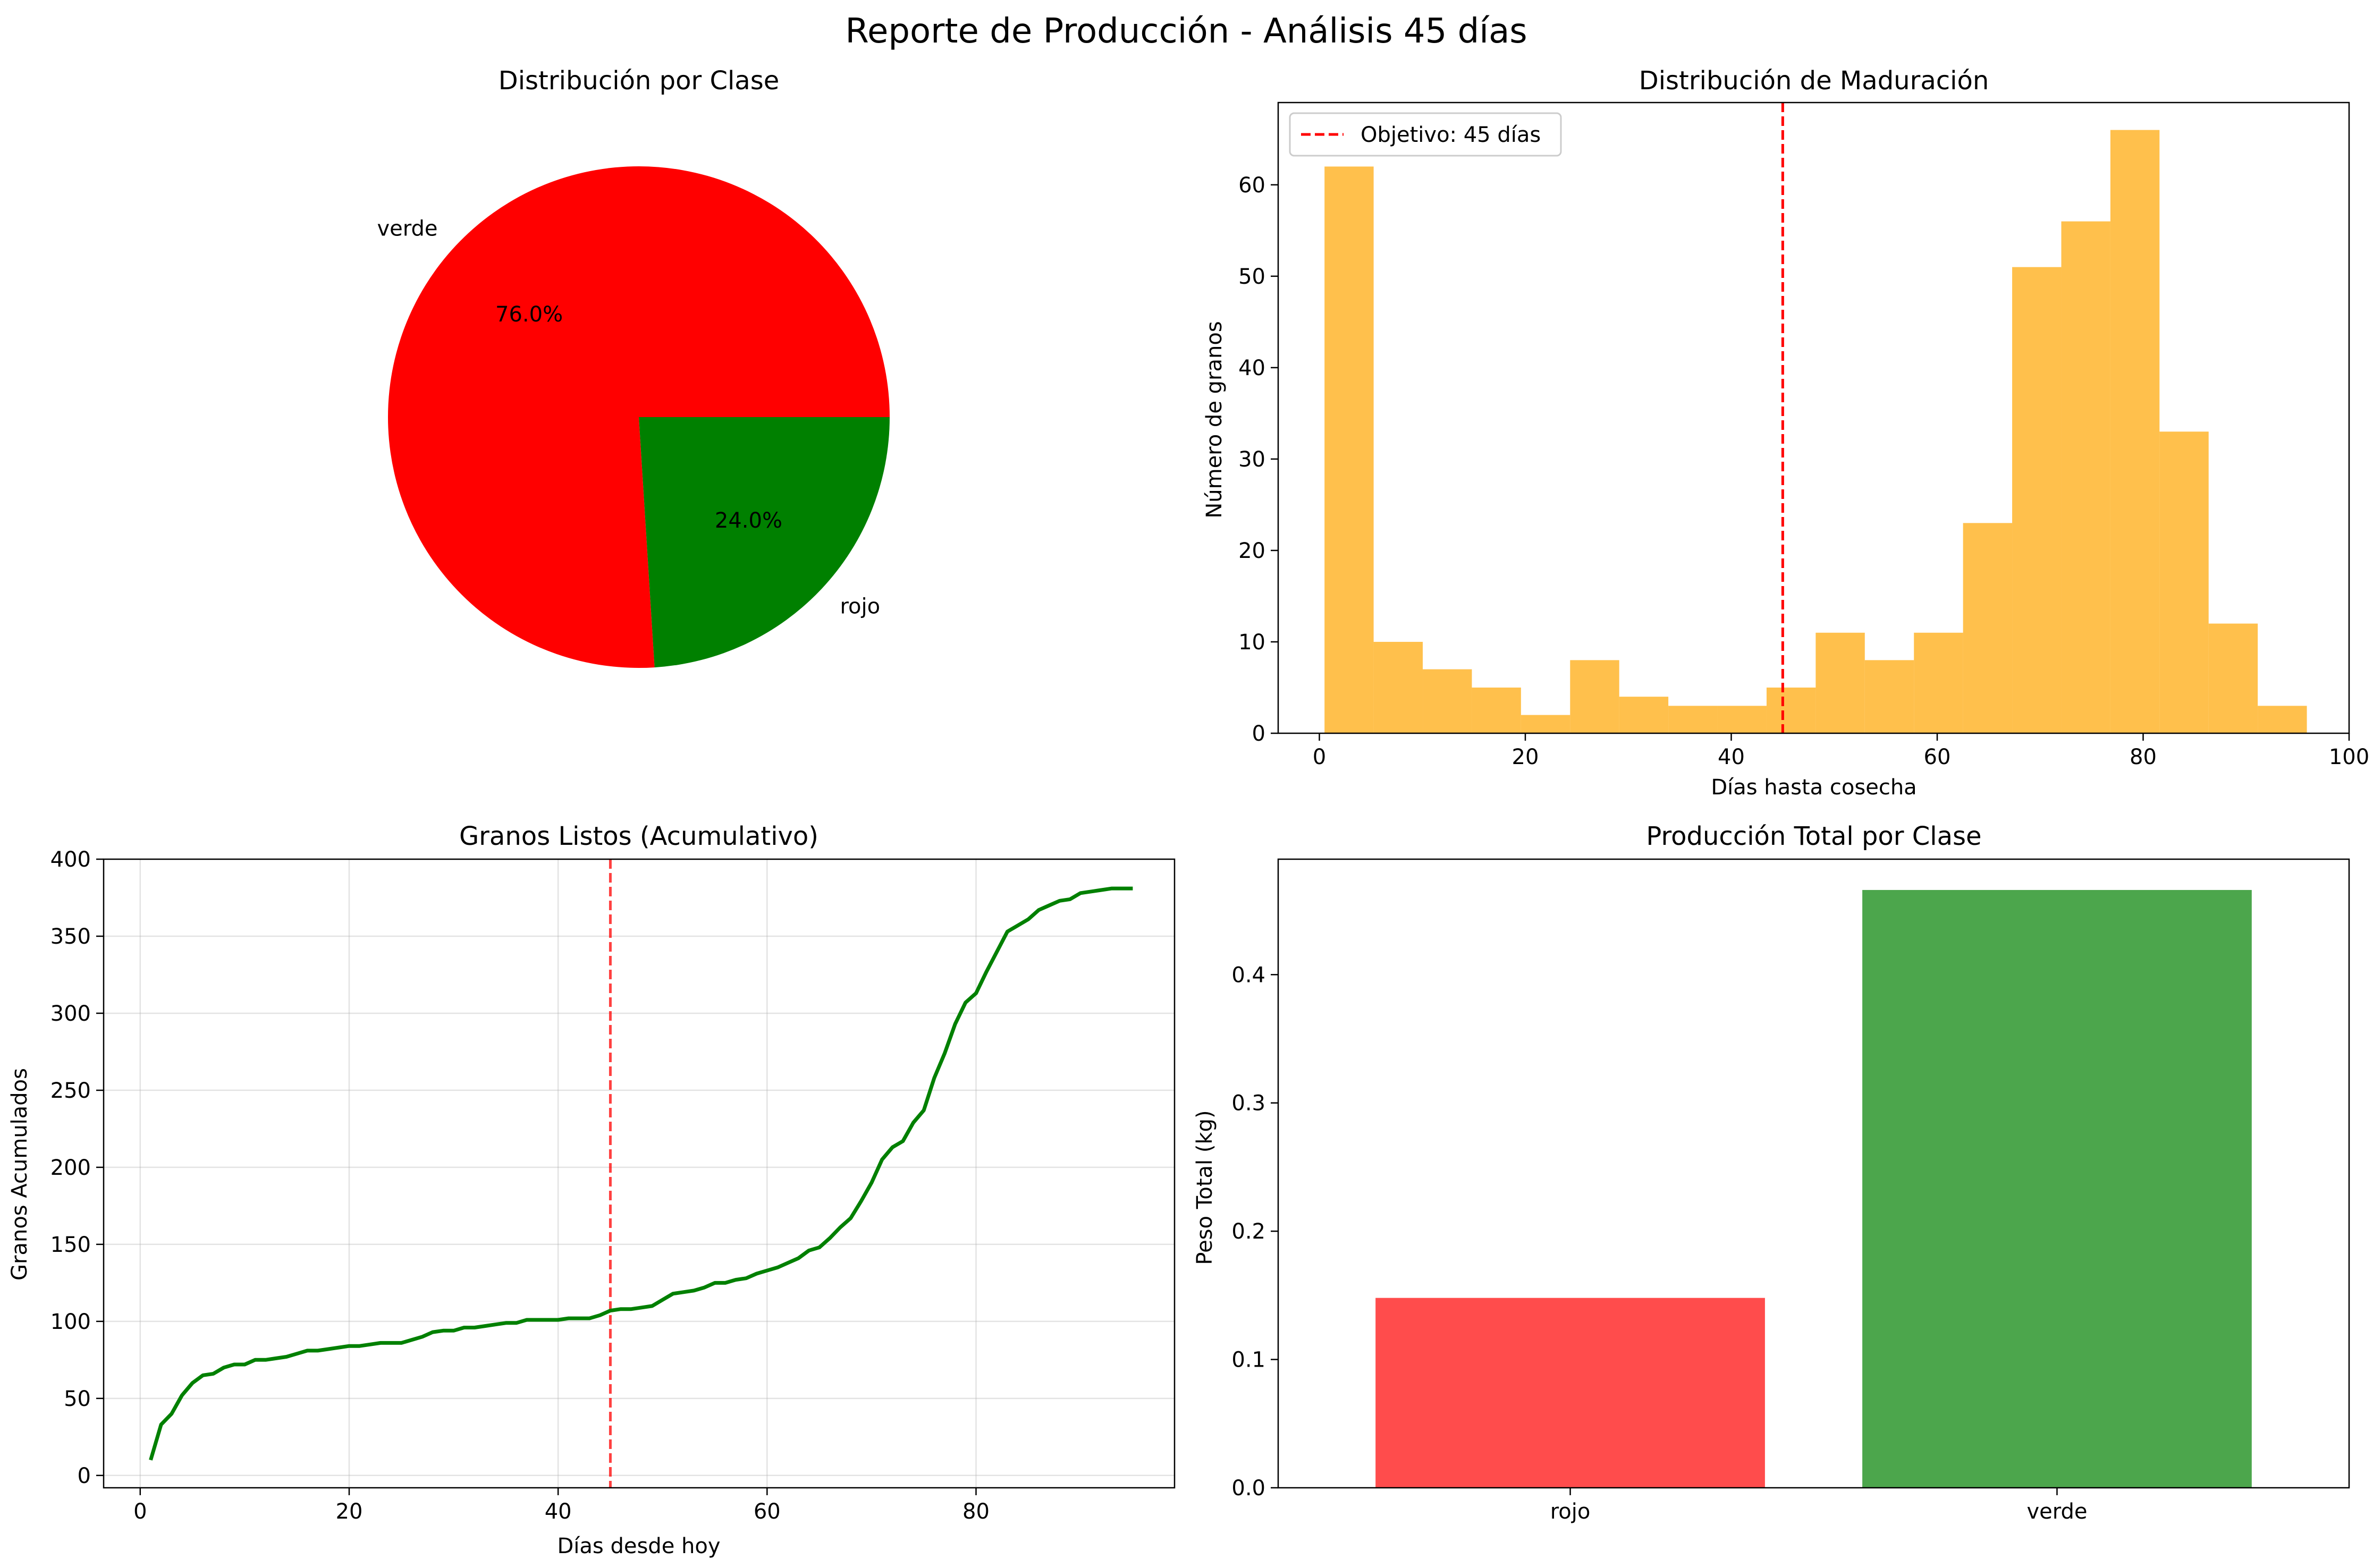 Image resolution: width=2373 pixels, height=1568 pixels. Describe the element at coordinates (349, 1511) in the screenshot. I see `line-x-tick-label: 20` at that location.